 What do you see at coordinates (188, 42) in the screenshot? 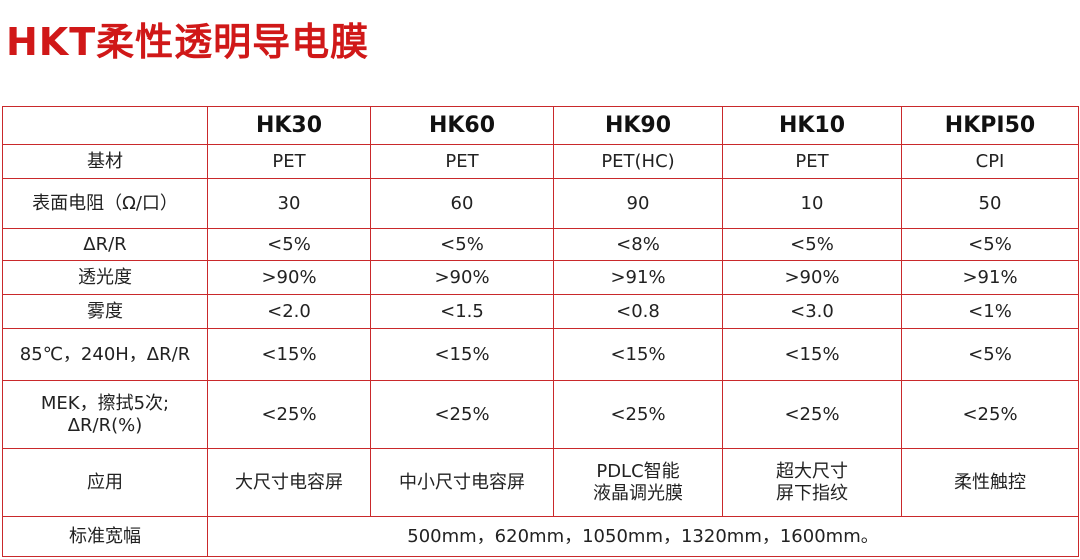
I see `page-title: HKT柔性透明导电膜` at bounding box center [188, 42].